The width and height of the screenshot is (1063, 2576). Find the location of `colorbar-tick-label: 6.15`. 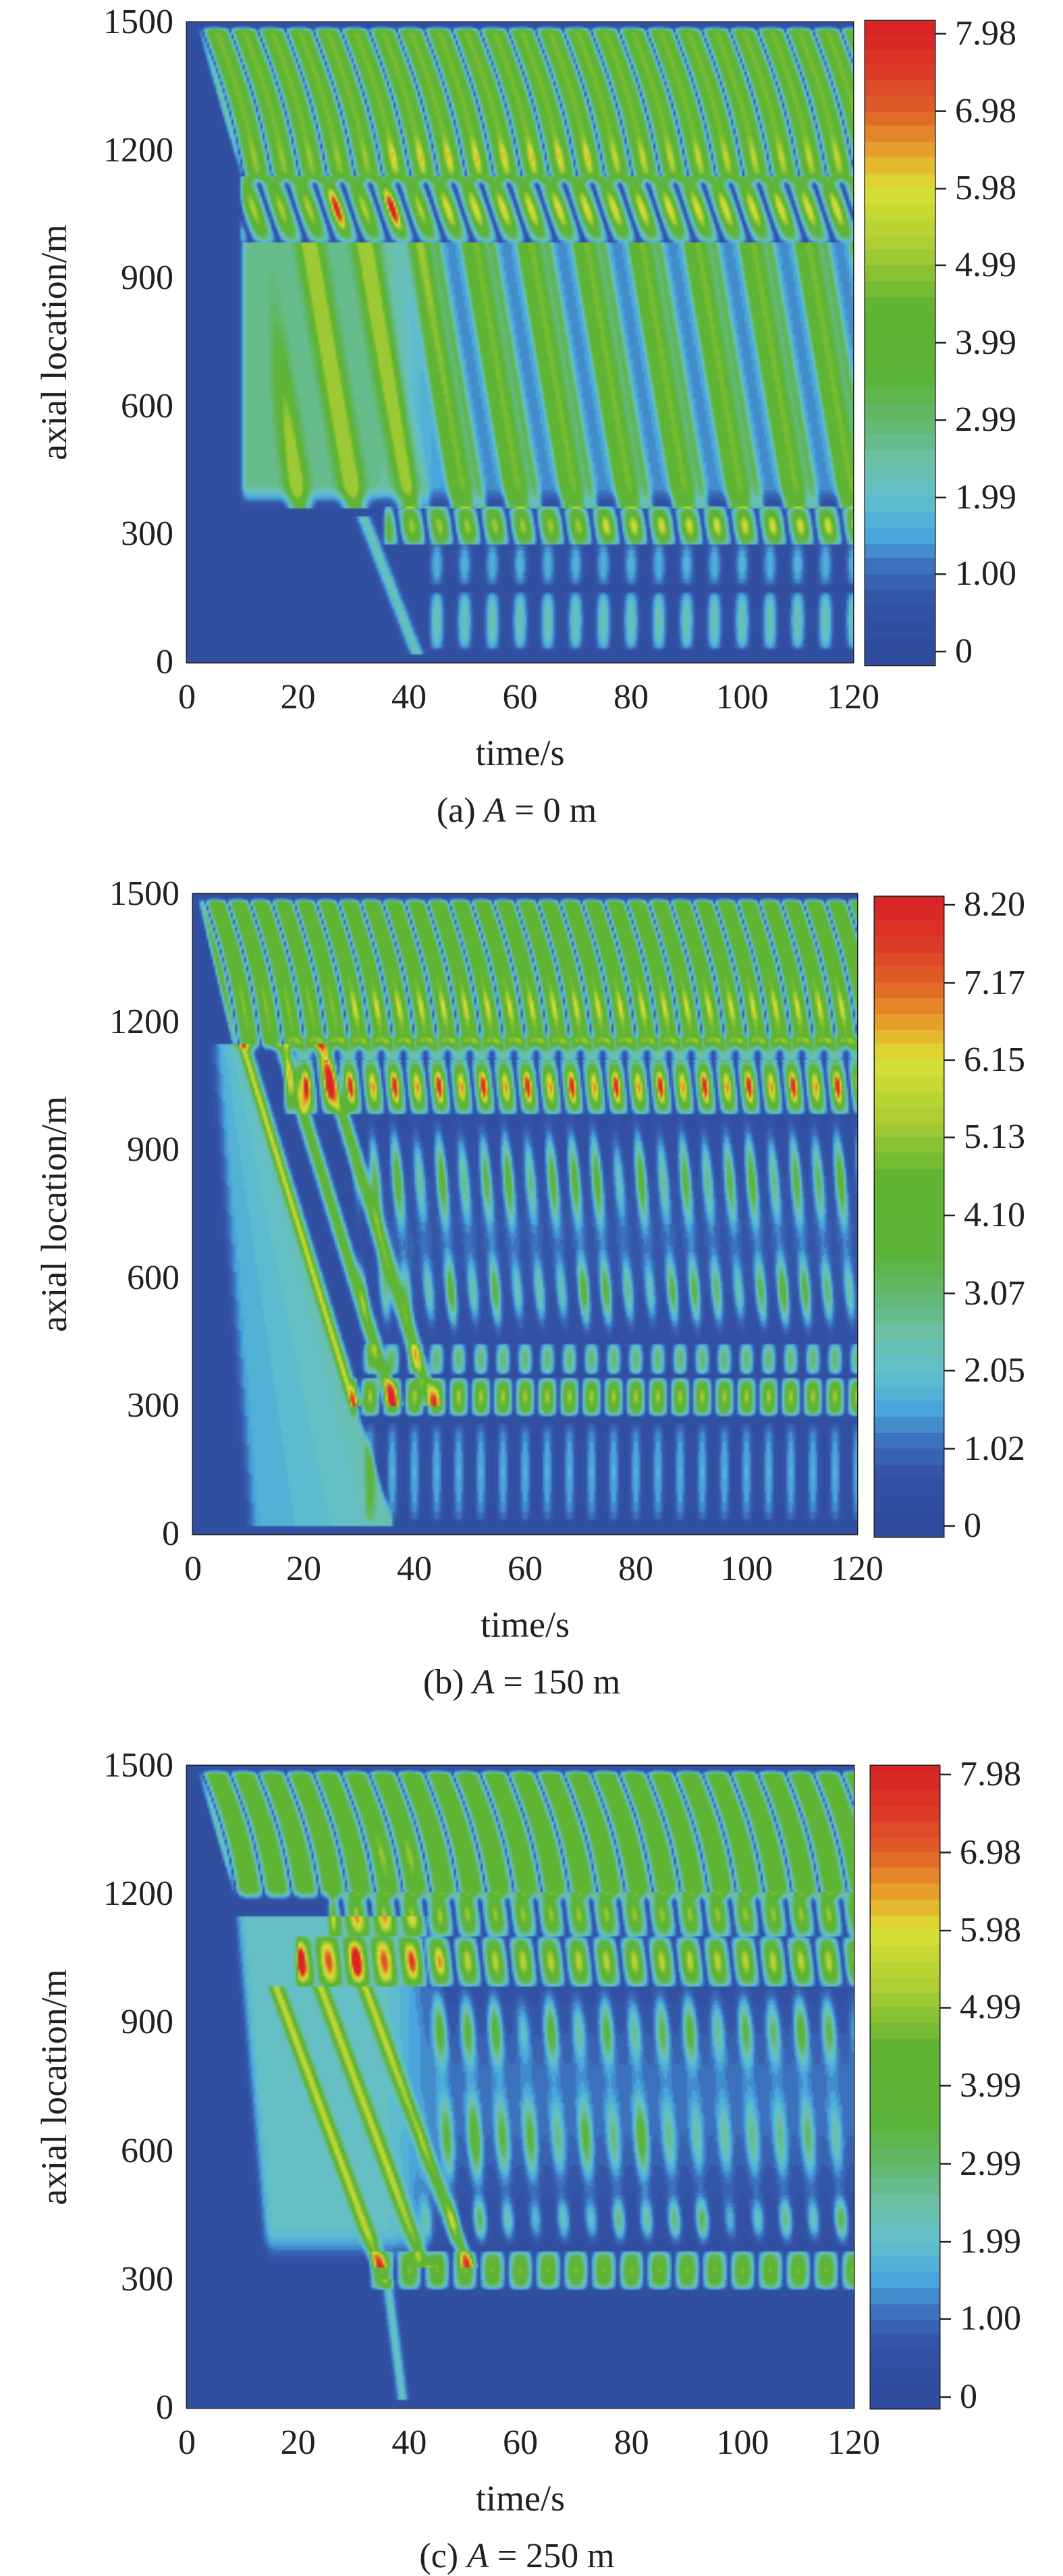

colorbar-tick-label: 6.15 is located at coordinates (994, 1060).